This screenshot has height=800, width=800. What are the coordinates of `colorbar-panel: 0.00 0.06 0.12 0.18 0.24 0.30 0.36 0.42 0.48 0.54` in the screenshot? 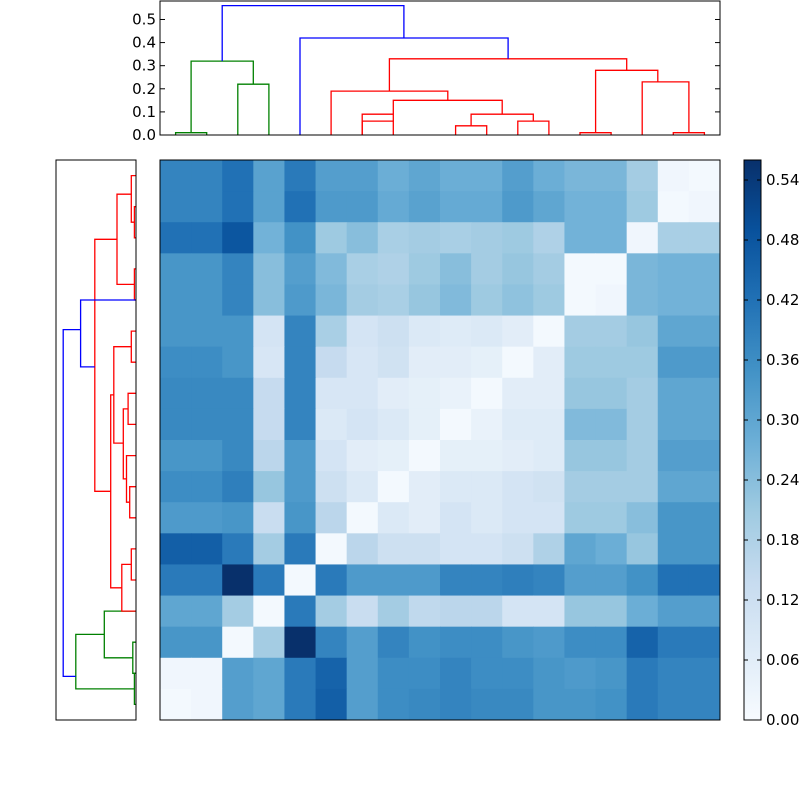 It's located at (771, 444).